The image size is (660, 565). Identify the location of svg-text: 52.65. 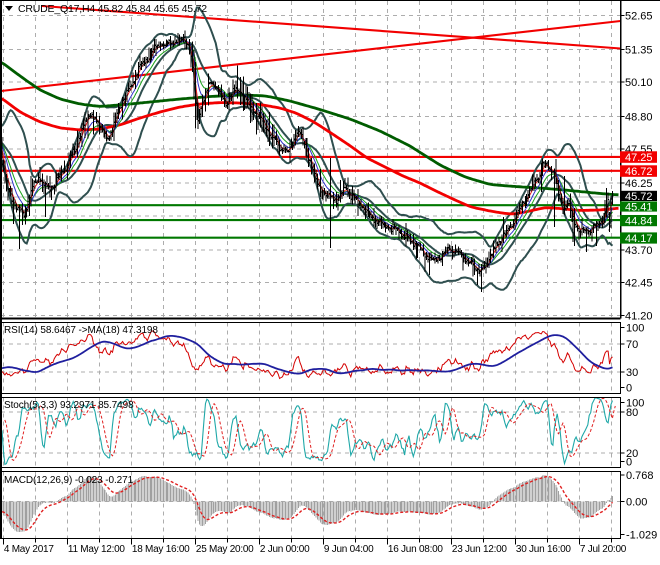
(639, 16).